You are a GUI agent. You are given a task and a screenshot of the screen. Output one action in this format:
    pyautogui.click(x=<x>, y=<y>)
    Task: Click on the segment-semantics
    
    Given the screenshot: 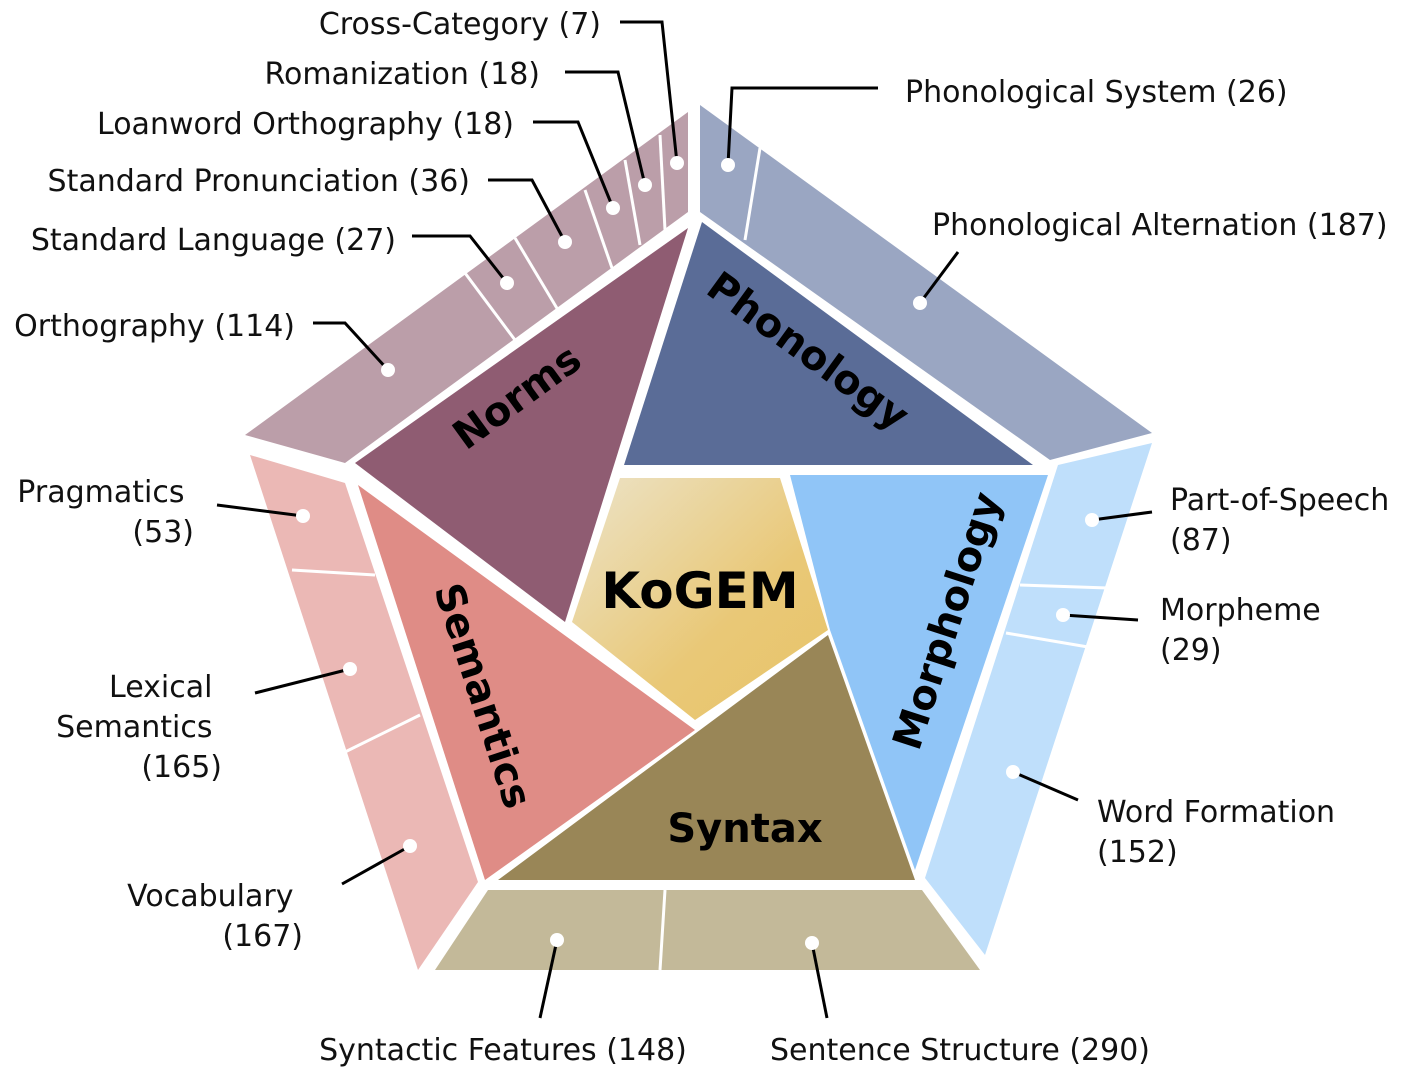 What is the action you would take?
    pyautogui.click(x=526, y=682)
    